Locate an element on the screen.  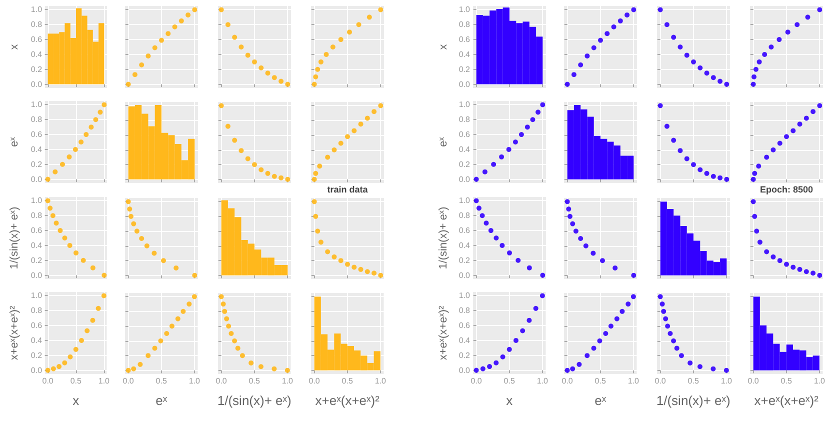
y-axis-title: x is located at coordinates (14, 47).